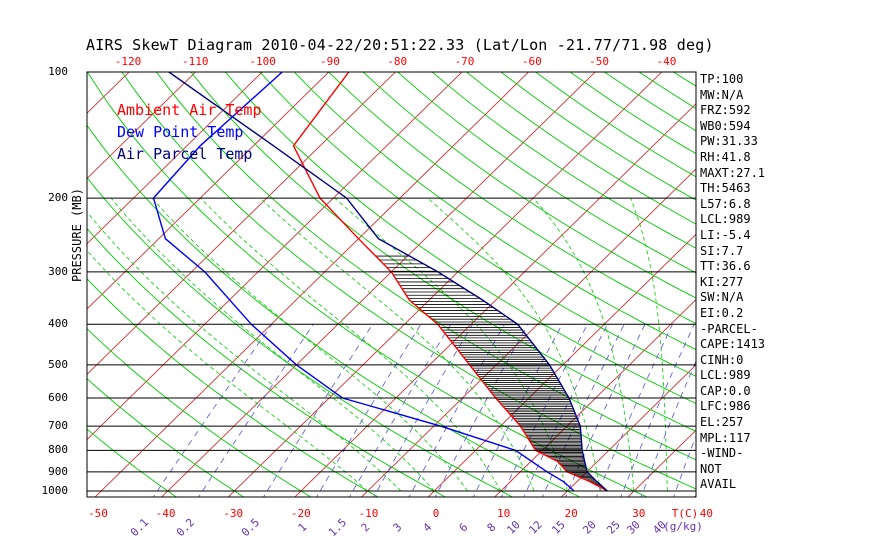 The width and height of the screenshot is (870, 560). I want to click on param-item: MPL:117, so click(725, 437).